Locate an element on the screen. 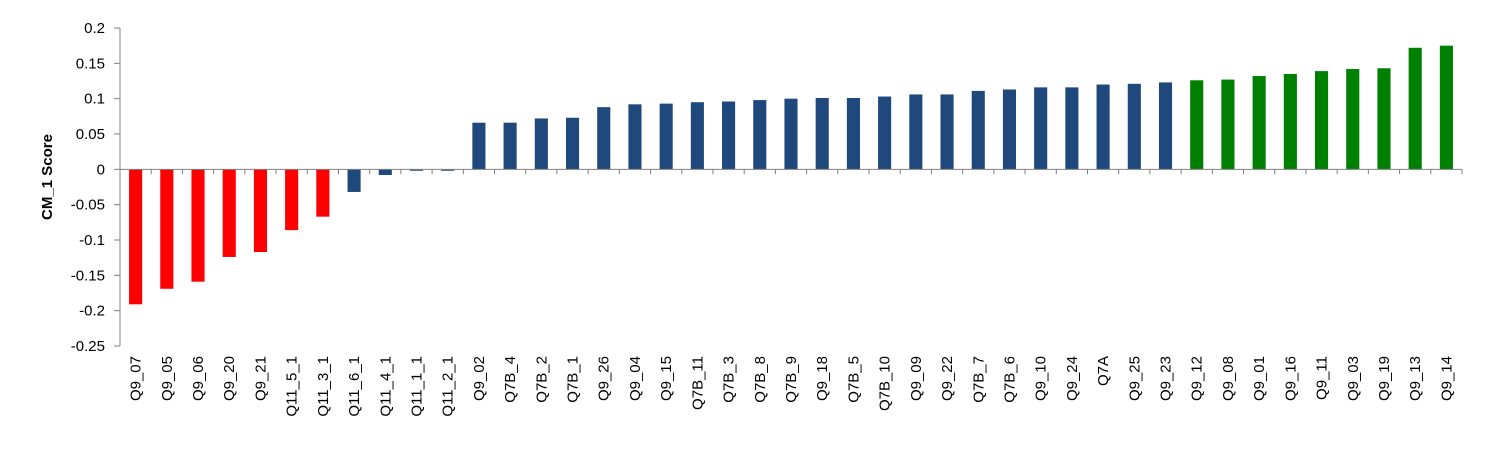 The width and height of the screenshot is (1489, 451). x-tick-label: Q9_22 is located at coordinates (947, 378).